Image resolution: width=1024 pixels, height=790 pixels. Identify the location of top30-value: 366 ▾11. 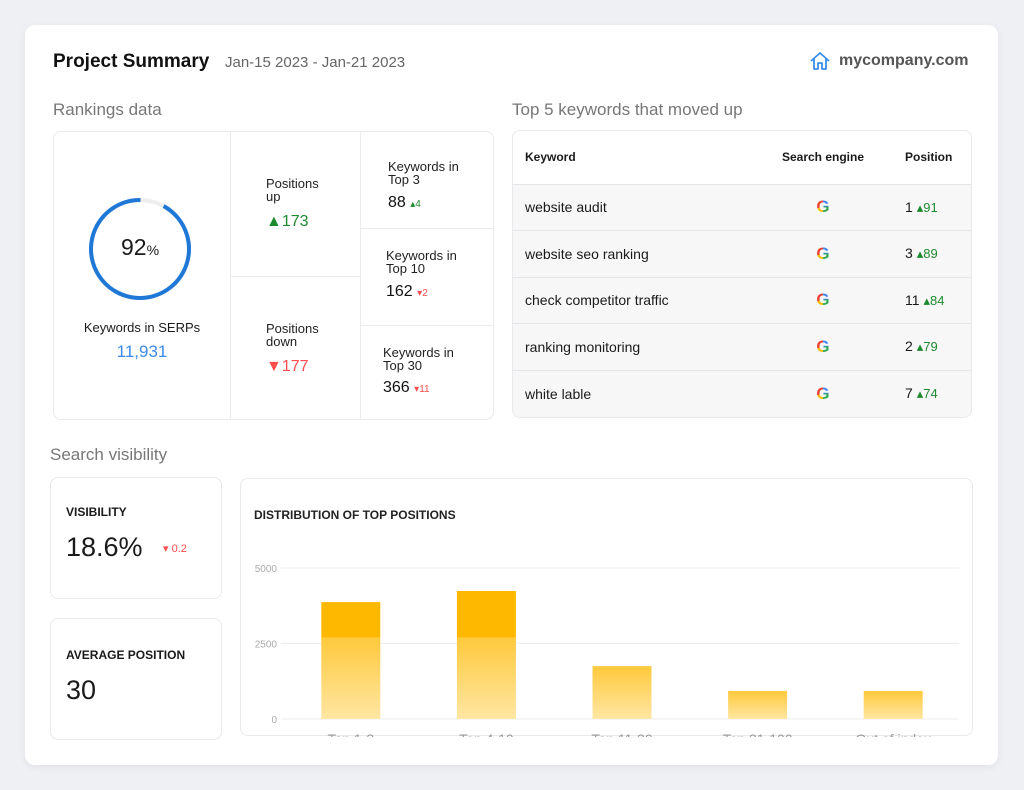
(406, 387).